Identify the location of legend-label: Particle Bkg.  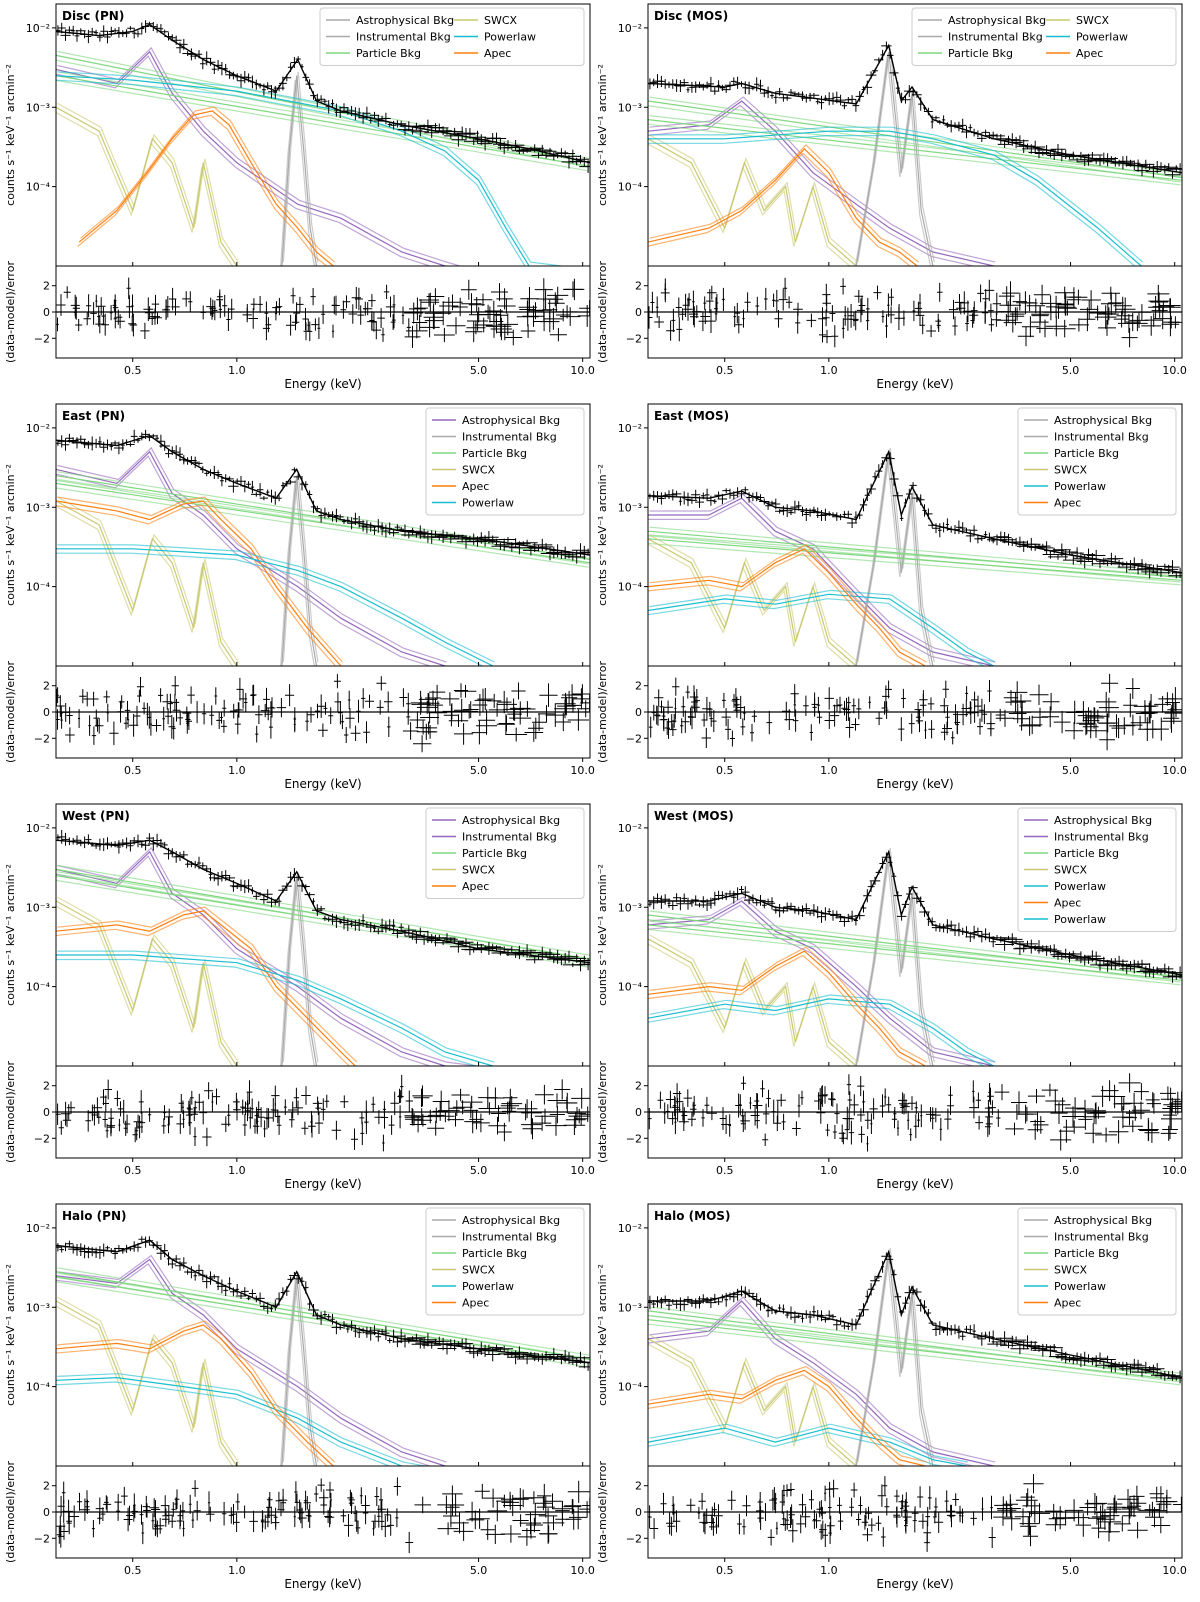
(494, 1253).